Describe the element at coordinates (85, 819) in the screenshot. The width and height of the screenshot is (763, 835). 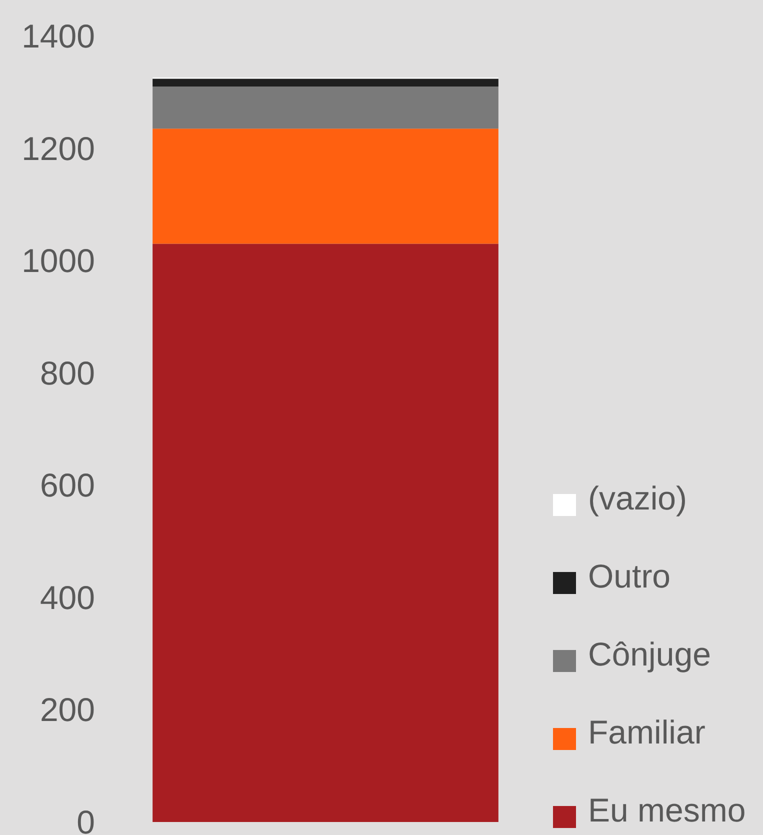
I see `y-tick-label: 0` at that location.